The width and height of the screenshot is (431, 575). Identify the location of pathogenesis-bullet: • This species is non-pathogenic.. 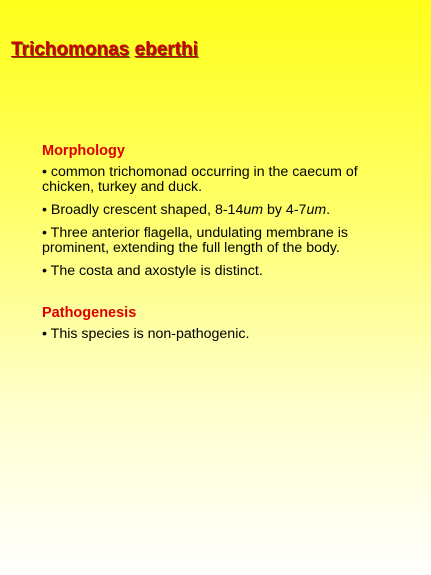
(146, 334).